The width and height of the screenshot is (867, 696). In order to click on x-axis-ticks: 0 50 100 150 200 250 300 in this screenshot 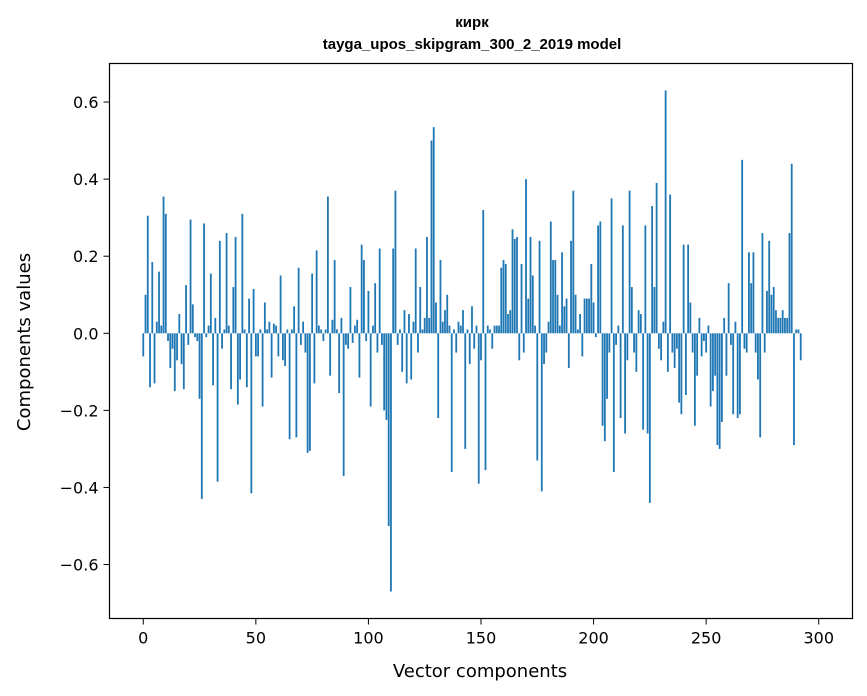, I will do `click(486, 633)`.